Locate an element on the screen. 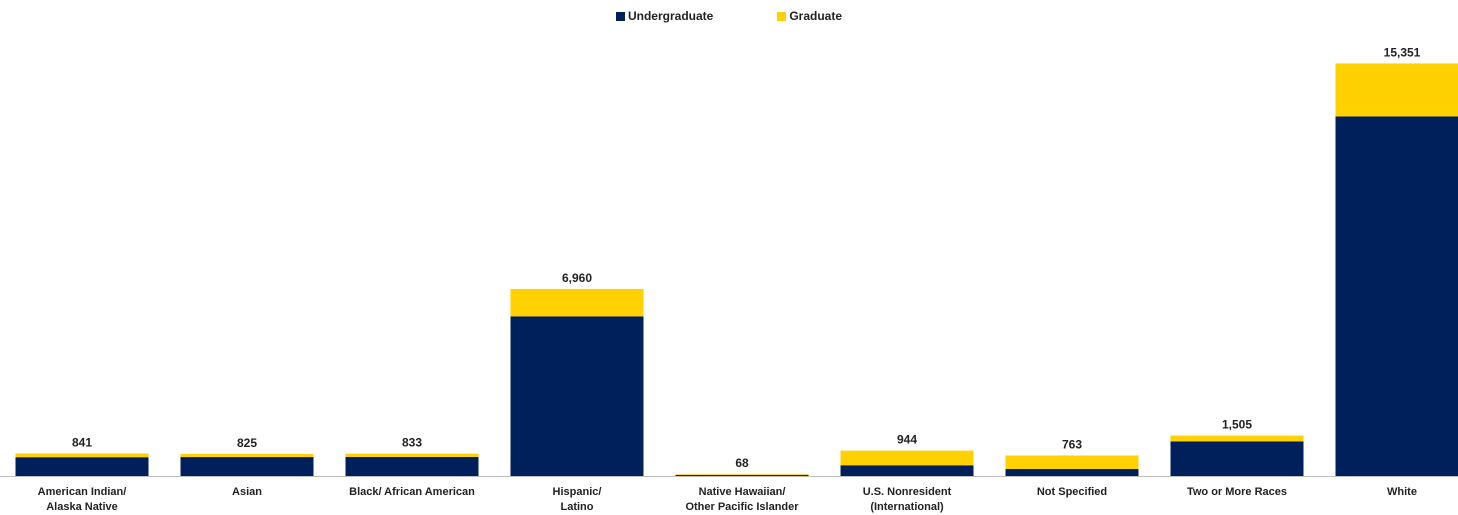 The height and width of the screenshot is (515, 1458). category-label-line: Black/ African American is located at coordinates (412, 492).